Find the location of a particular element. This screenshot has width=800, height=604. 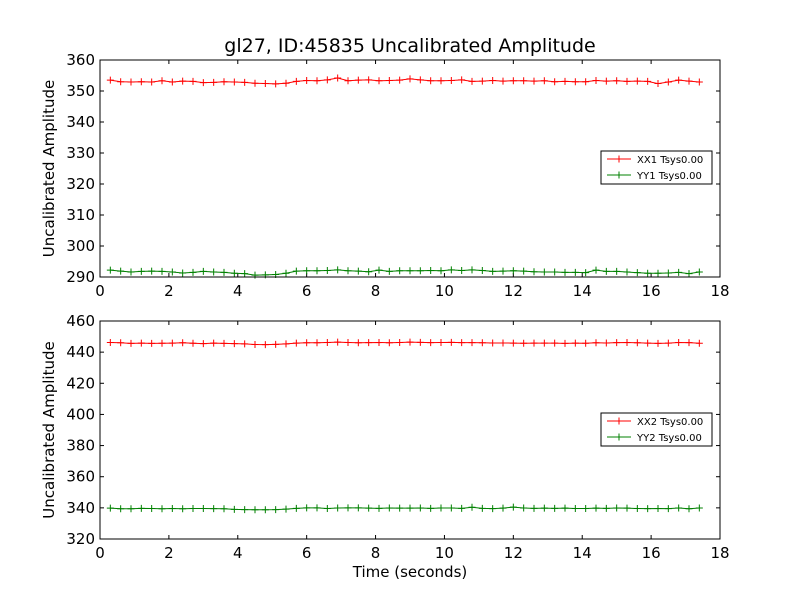

legend: XX2 Tsys0.00 YY2 Tsys0.00 is located at coordinates (656, 429).